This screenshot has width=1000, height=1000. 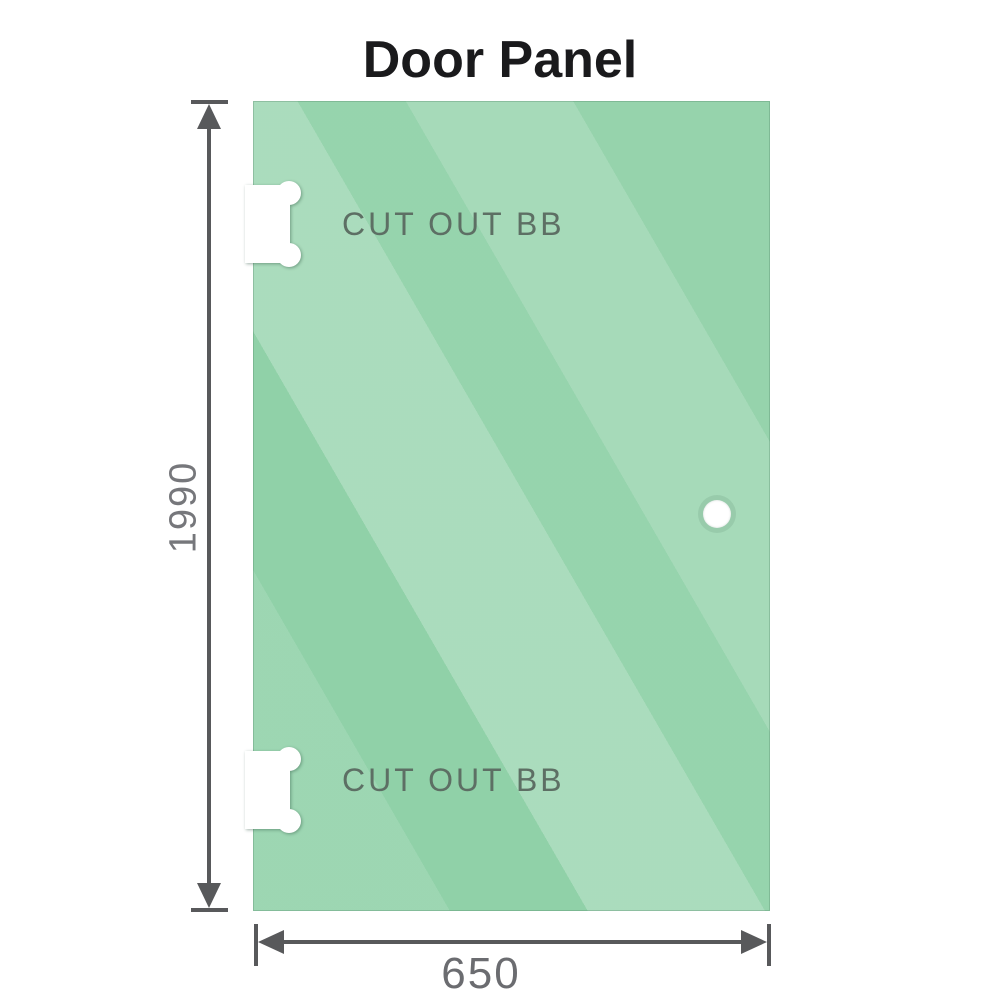 I want to click on handle-hole, so click(x=717, y=514).